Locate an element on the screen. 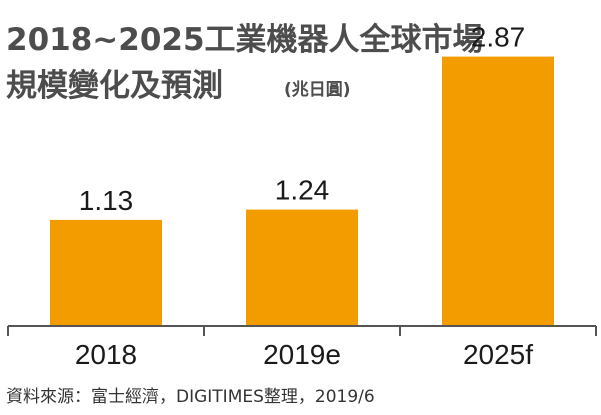 This screenshot has width=601, height=415. value-label-2018: 1.13 is located at coordinates (106, 200).